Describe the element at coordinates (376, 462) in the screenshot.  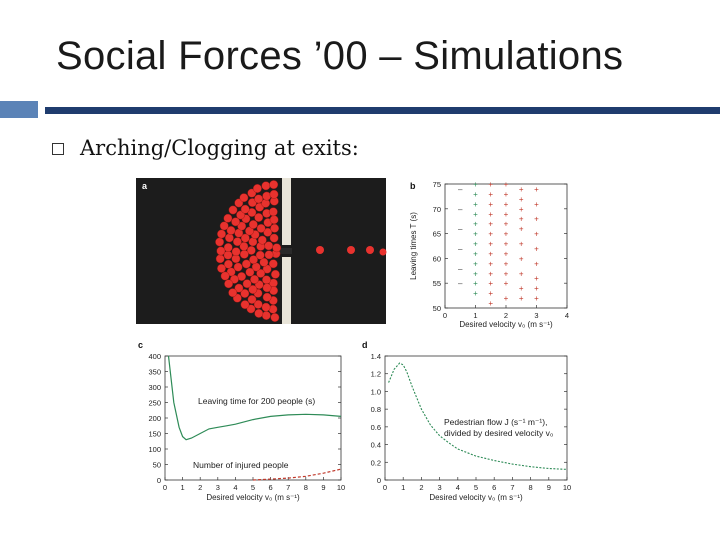
I see `y-tick-label: 0.2` at that location.